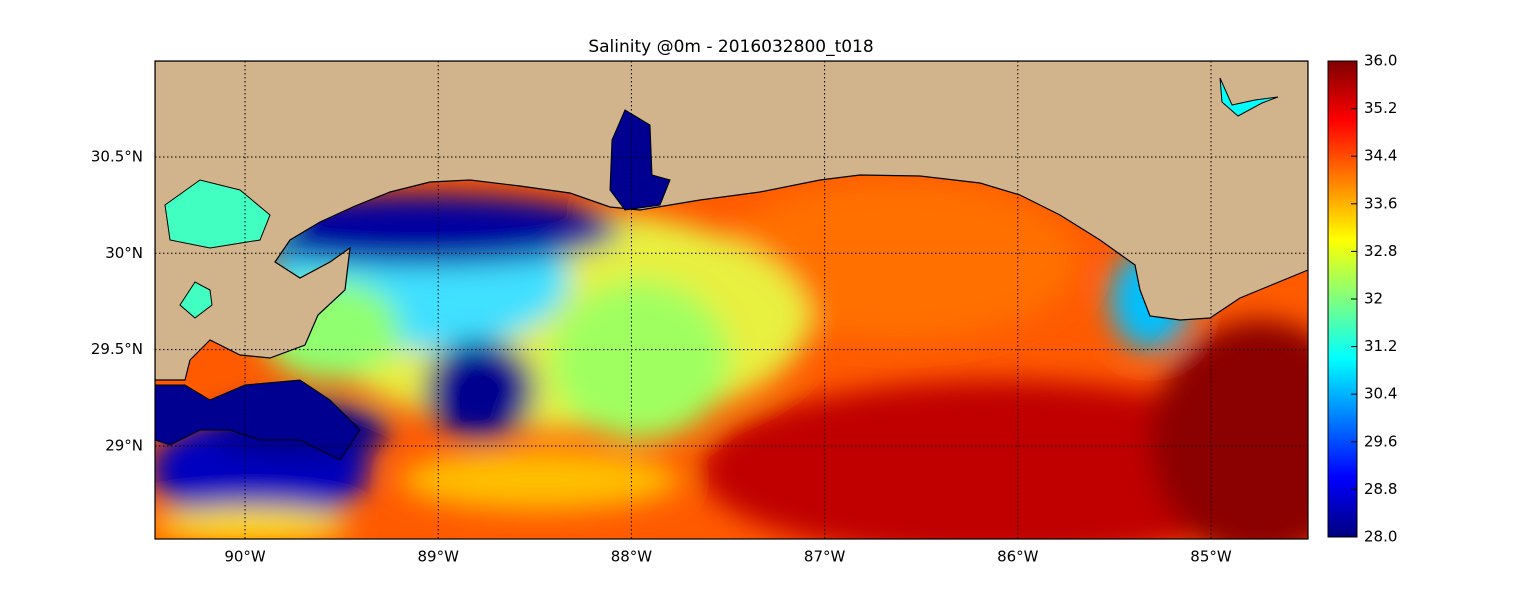  I want to click on colorbar-tick-label: 35.2, so click(1380, 108).